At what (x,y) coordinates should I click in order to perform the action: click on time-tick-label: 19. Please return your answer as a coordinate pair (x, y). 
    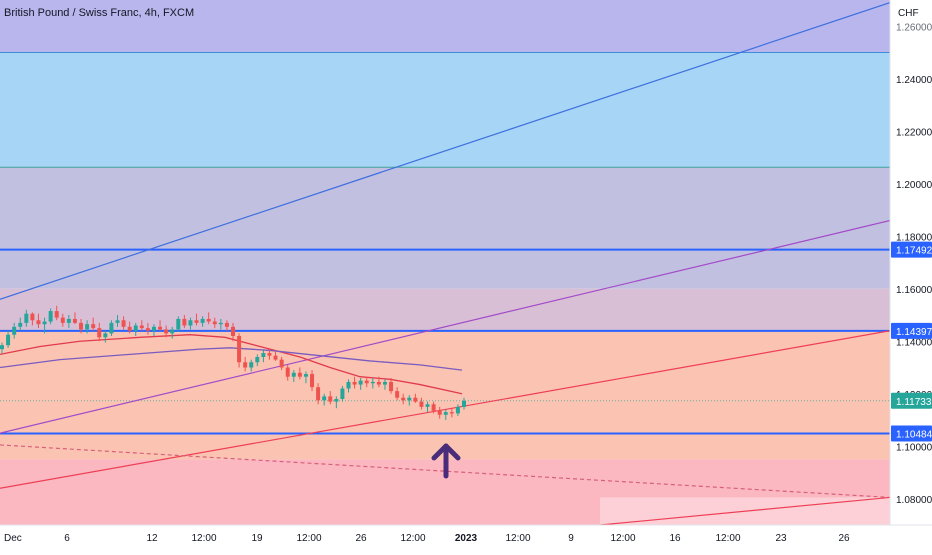
    Looking at the image, I should click on (257, 538).